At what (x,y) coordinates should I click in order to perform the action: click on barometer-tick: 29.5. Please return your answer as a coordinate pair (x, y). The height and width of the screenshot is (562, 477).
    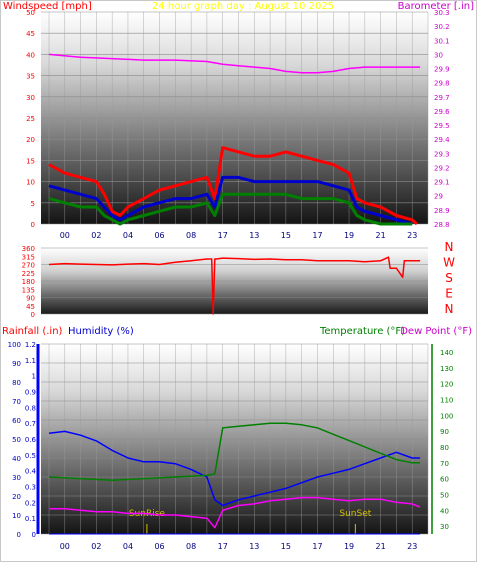
    Looking at the image, I should click on (442, 126).